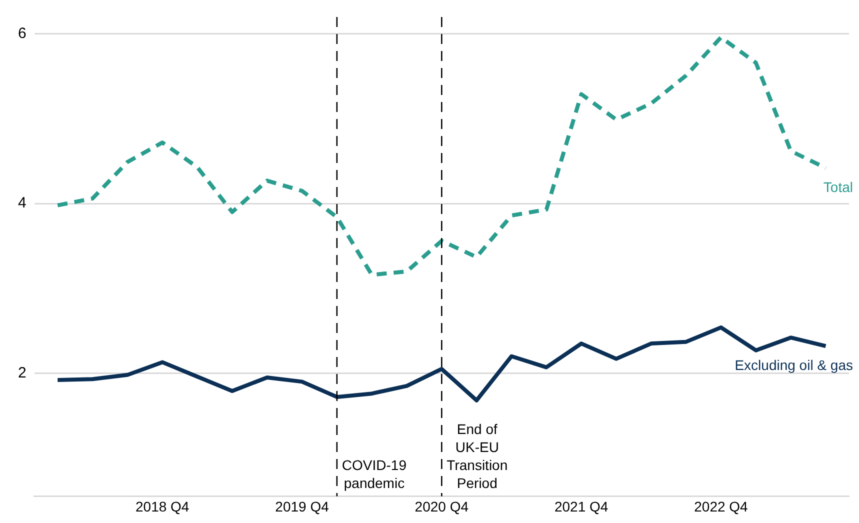 The image size is (859, 523). Describe the element at coordinates (793, 364) in the screenshot. I see `series-label: Excluding oil & gas` at that location.